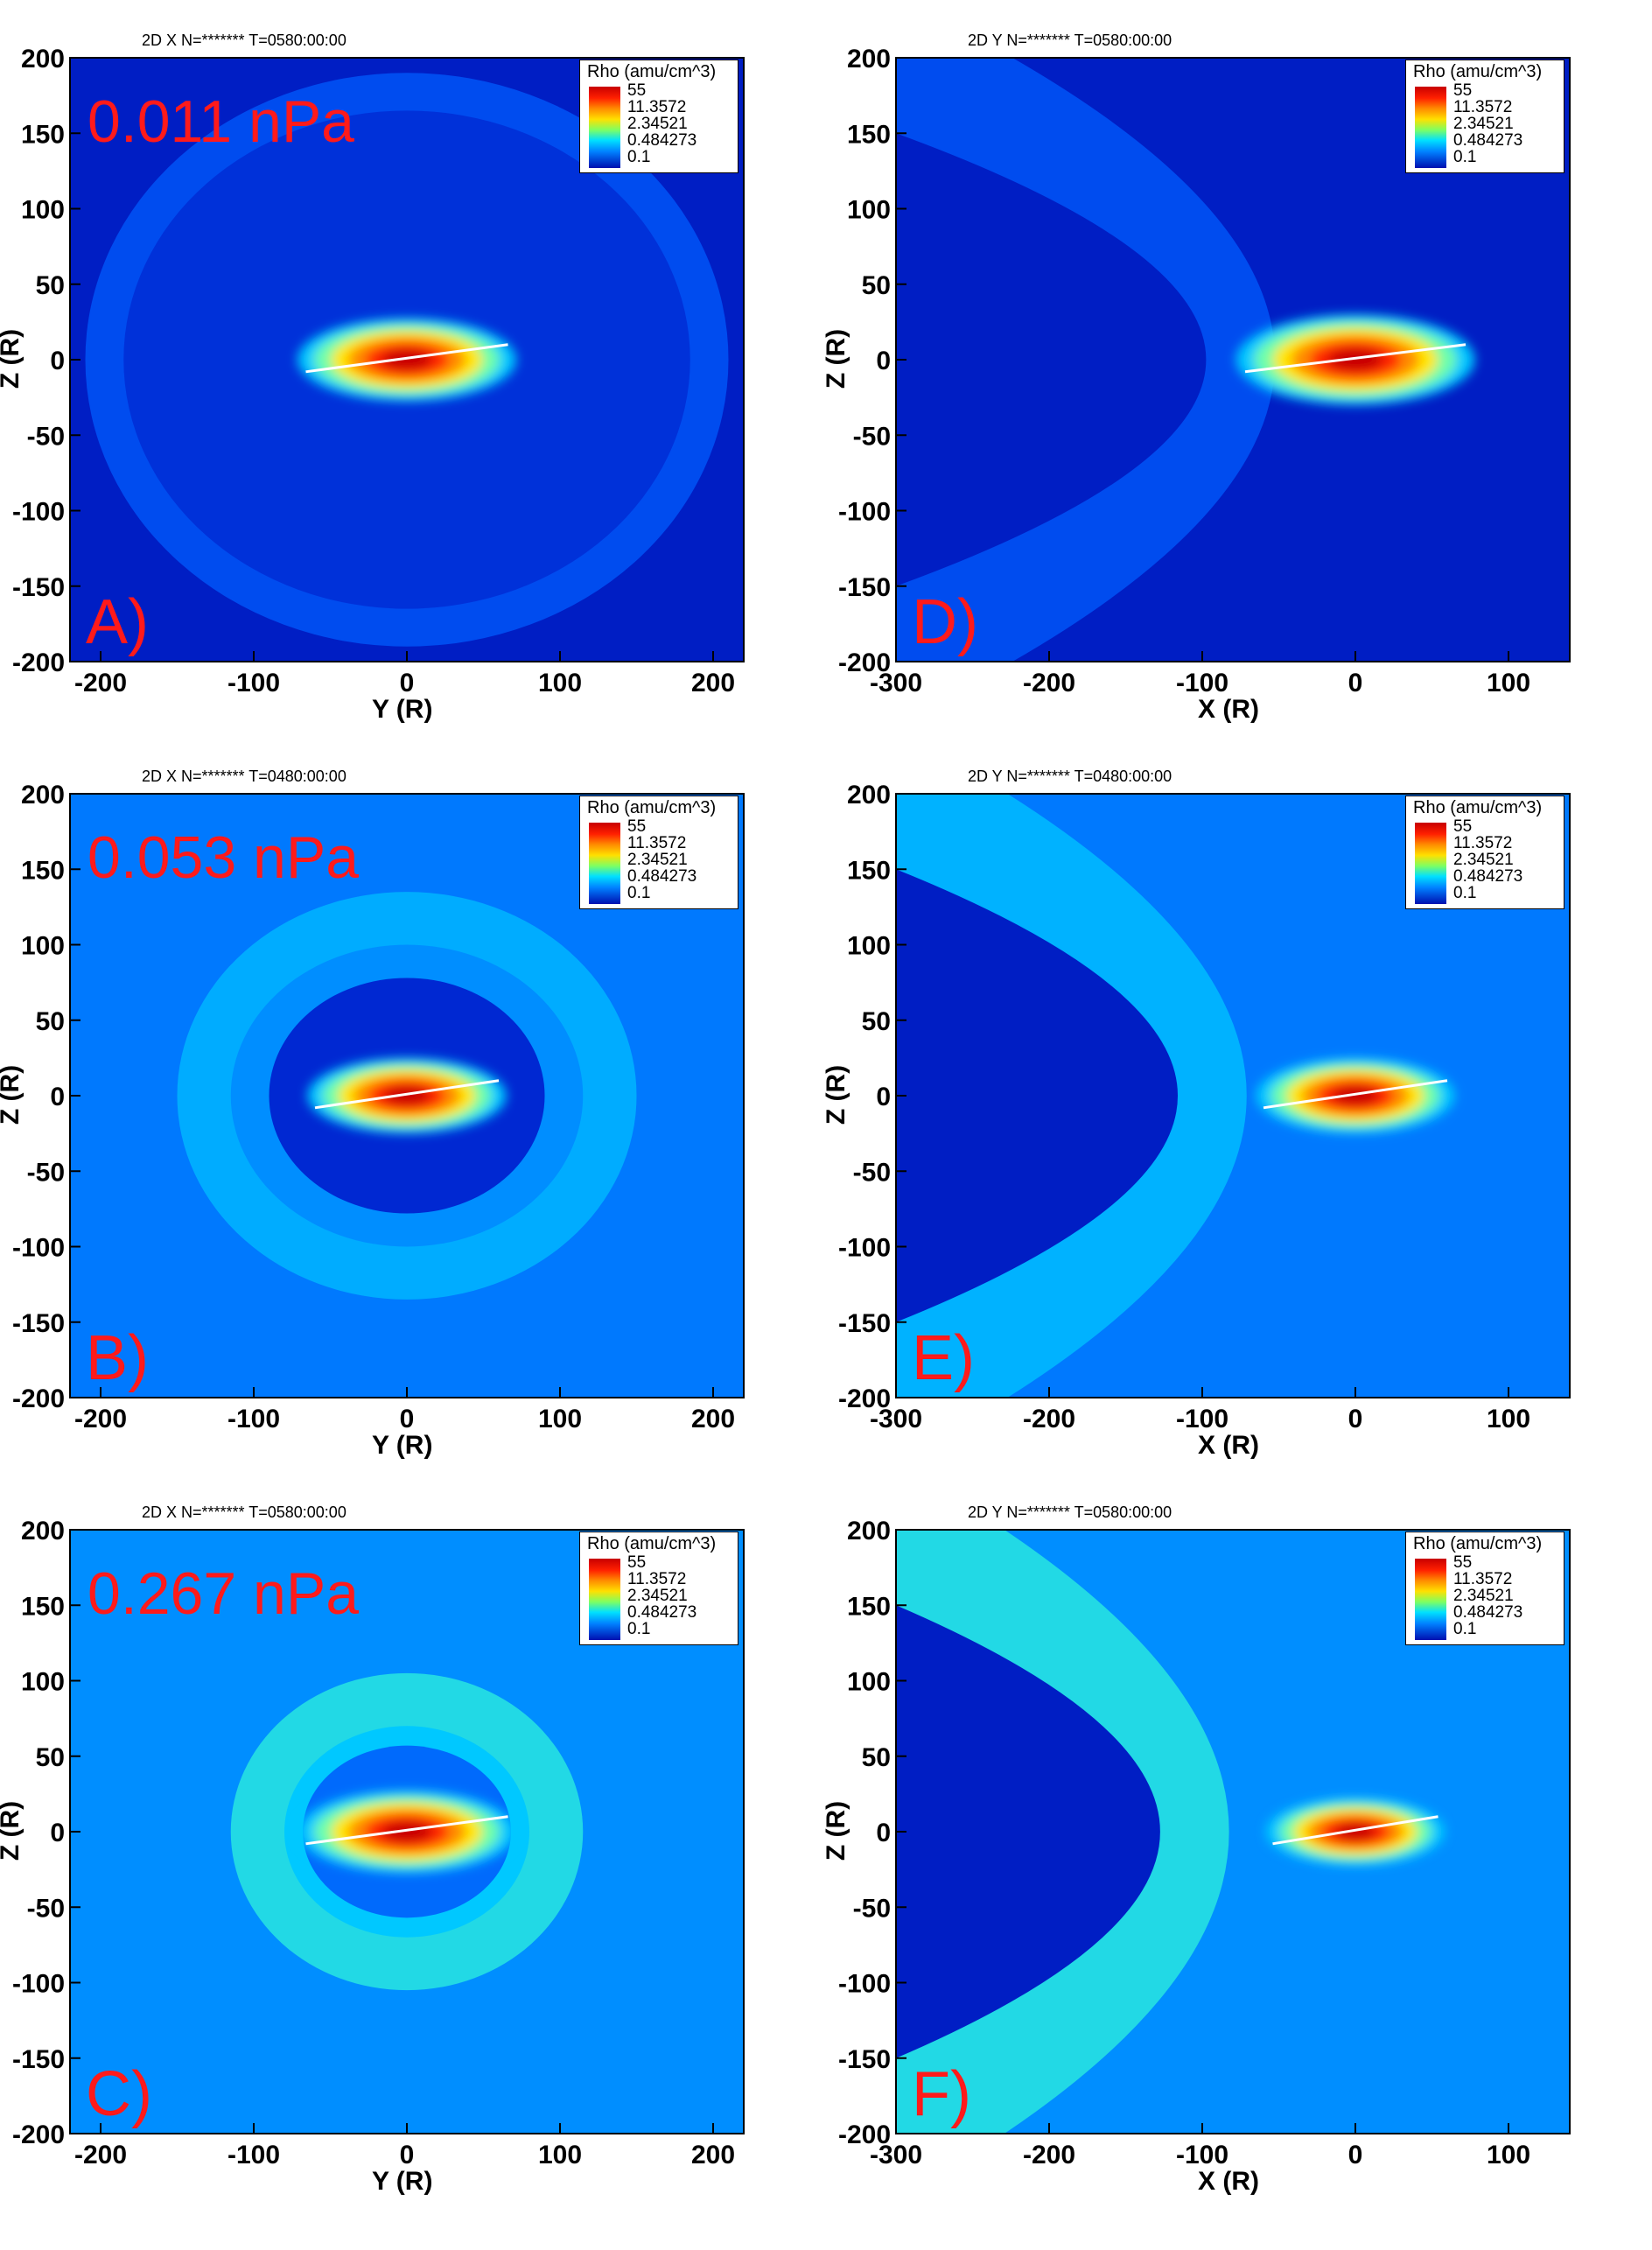 This screenshot has width=1652, height=2250. I want to click on panel-letter: C), so click(119, 2094).